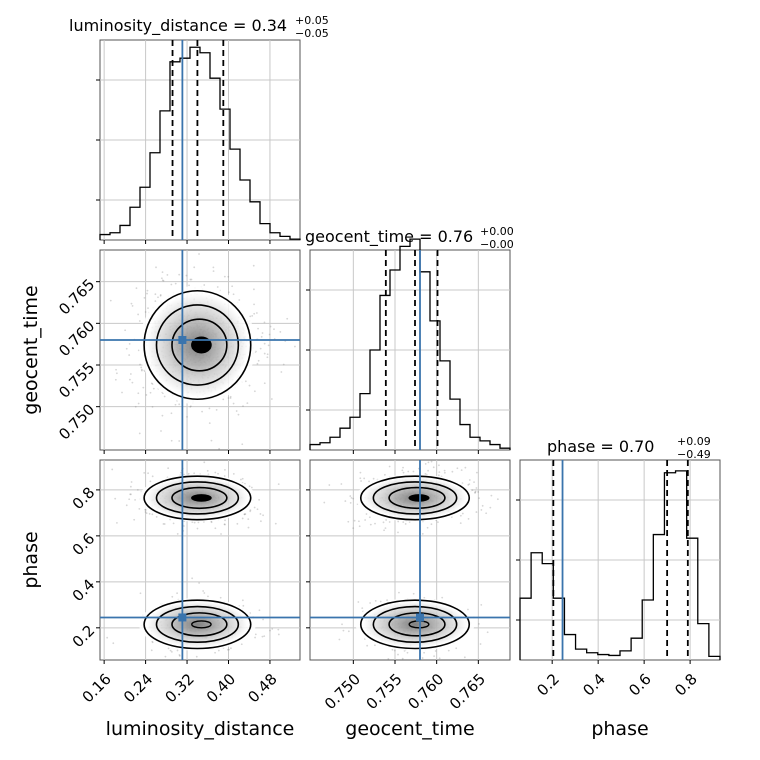  What do you see at coordinates (178, 26) in the screenshot?
I see `panel-title-luminosity-distance: luminosity_distance = 0.34` at bounding box center [178, 26].